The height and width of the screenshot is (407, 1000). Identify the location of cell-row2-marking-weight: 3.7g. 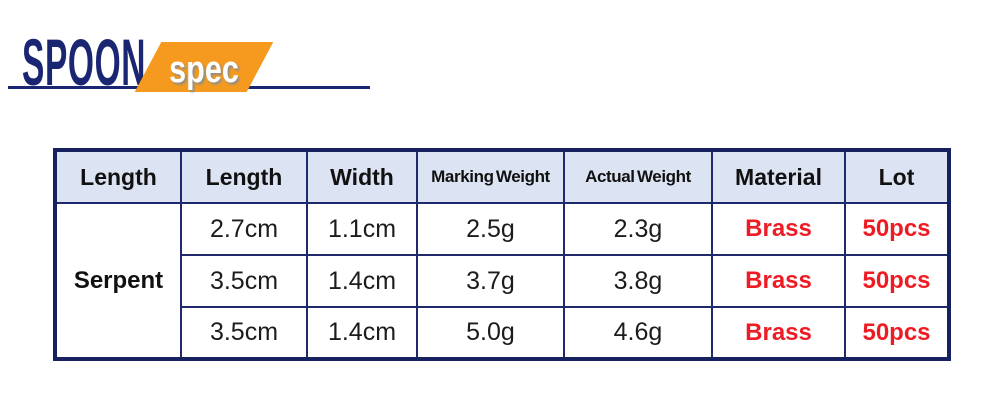
(490, 281).